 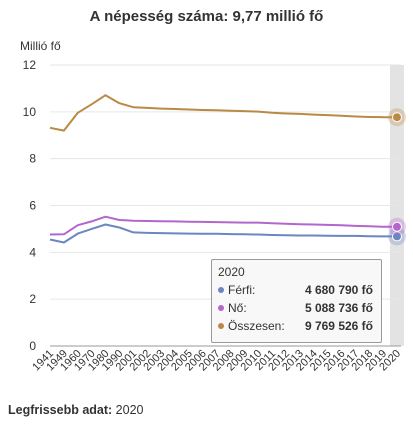 I want to click on tooltip-value: 4 680 790 fő, so click(x=338, y=290).